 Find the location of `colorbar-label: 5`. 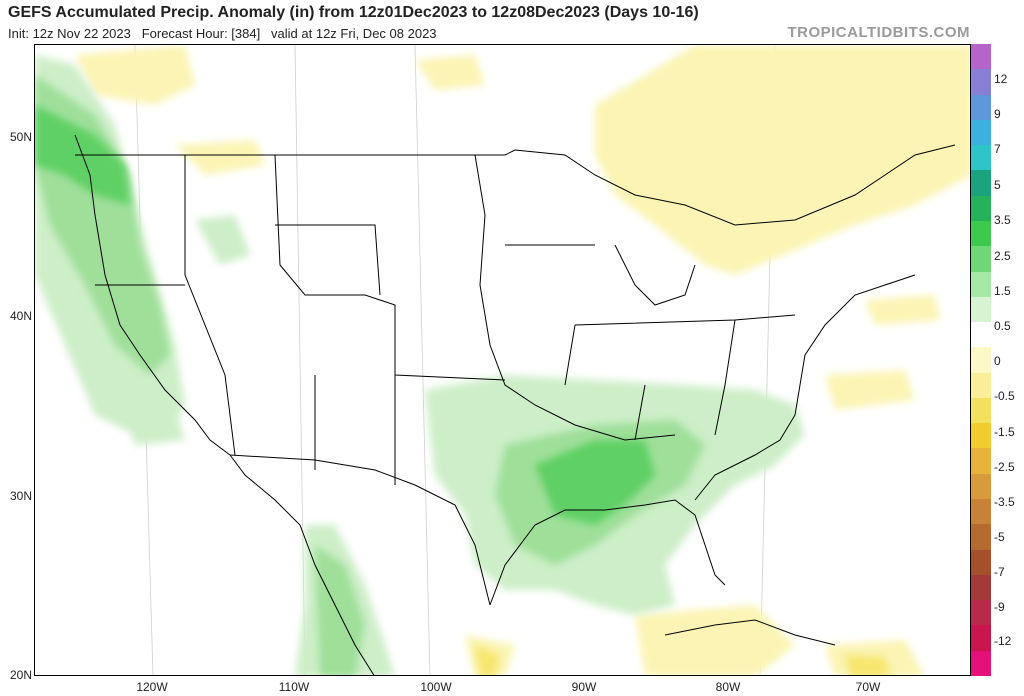

colorbar-label: 5 is located at coordinates (997, 185).